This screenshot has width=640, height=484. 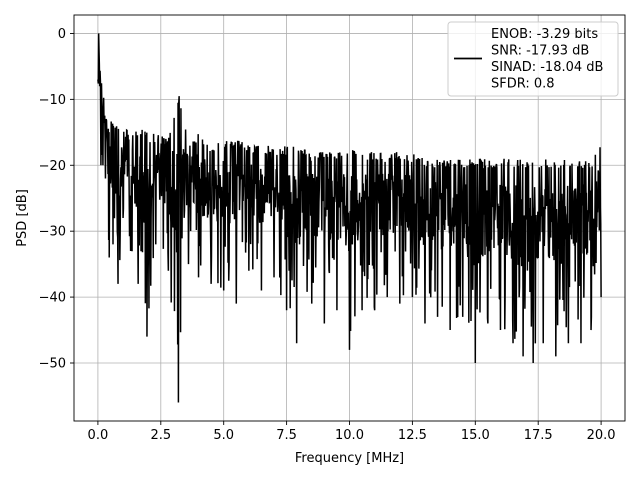 What do you see at coordinates (523, 84) in the screenshot?
I see `legend-entry: SFDR: 0.8` at bounding box center [523, 84].